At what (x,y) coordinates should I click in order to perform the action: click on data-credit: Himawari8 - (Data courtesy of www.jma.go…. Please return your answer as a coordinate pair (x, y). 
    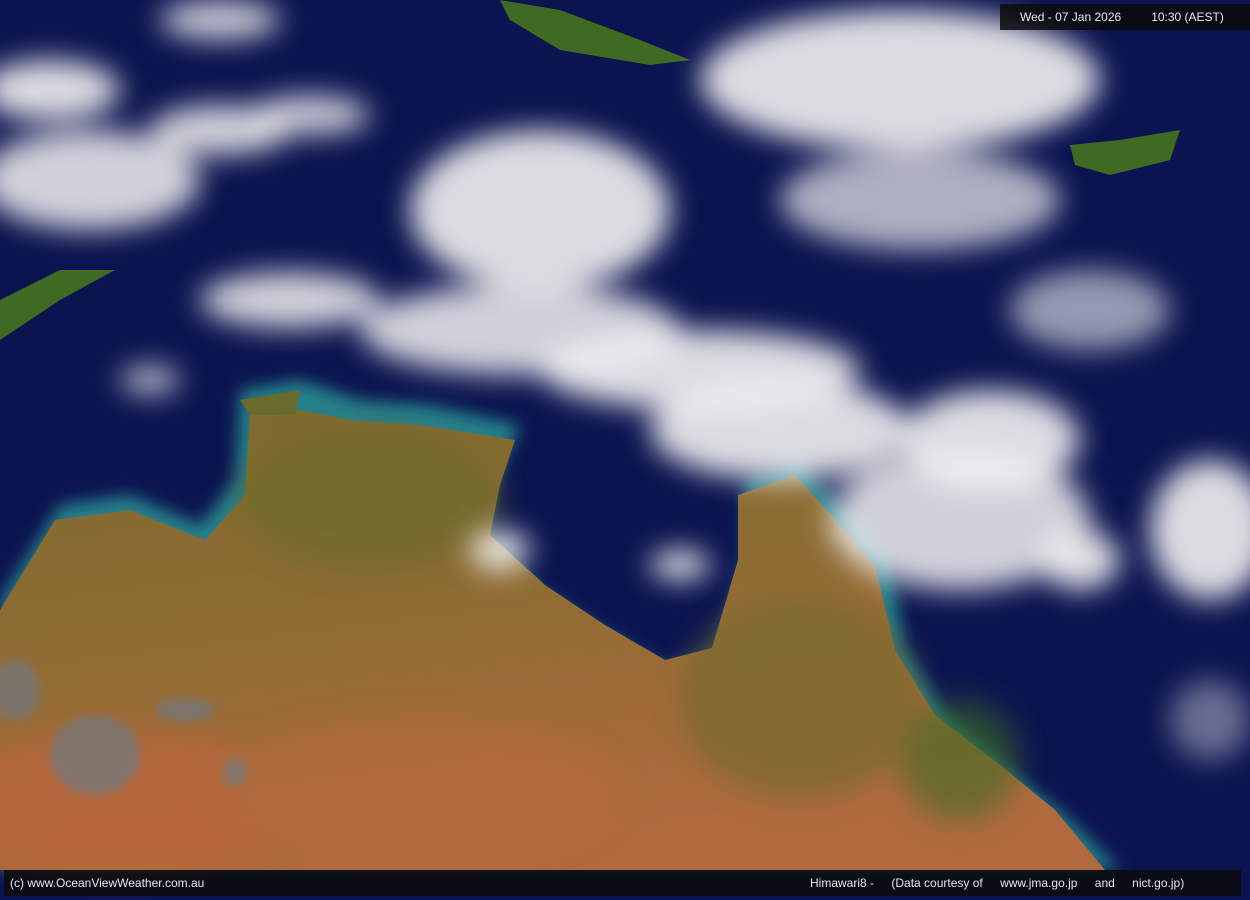
    Looking at the image, I should click on (1004, 883).